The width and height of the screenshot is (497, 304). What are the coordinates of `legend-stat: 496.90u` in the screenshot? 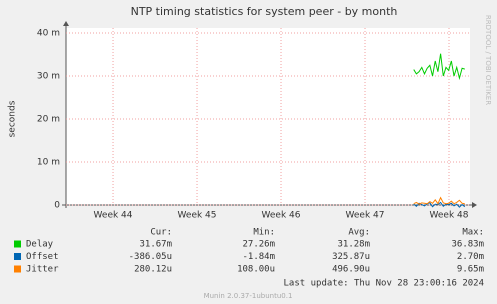 It's located at (351, 270).